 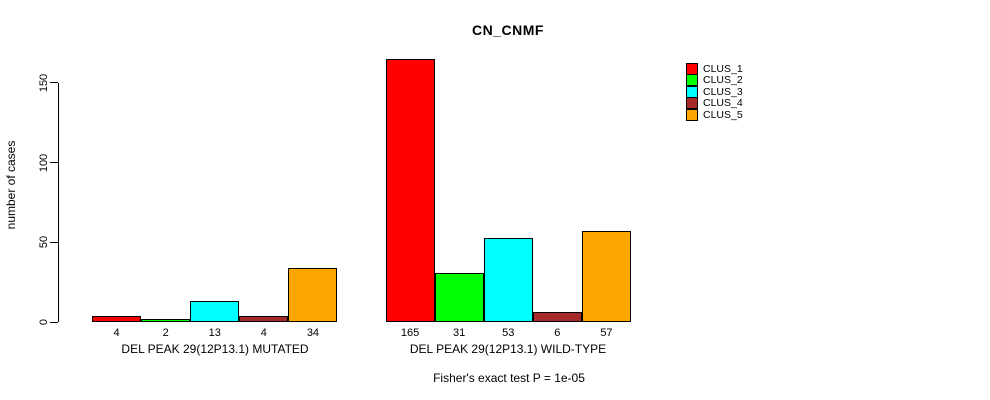 What do you see at coordinates (723, 114) in the screenshot?
I see `legend-label: CLUS_5` at bounding box center [723, 114].